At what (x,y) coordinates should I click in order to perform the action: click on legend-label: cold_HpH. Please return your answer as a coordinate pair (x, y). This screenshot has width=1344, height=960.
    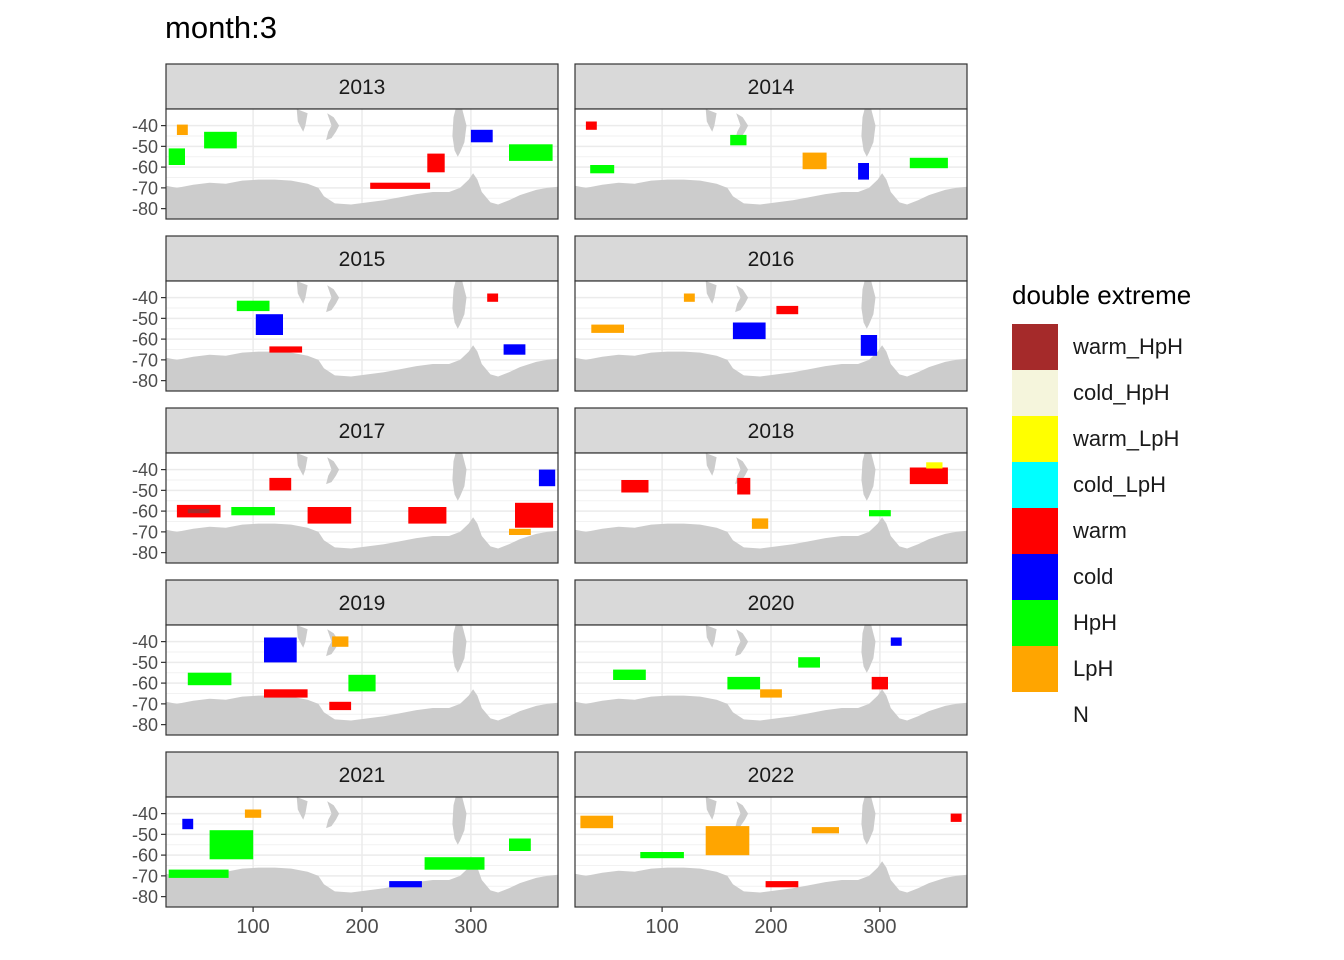
    Looking at the image, I should click on (1121, 392).